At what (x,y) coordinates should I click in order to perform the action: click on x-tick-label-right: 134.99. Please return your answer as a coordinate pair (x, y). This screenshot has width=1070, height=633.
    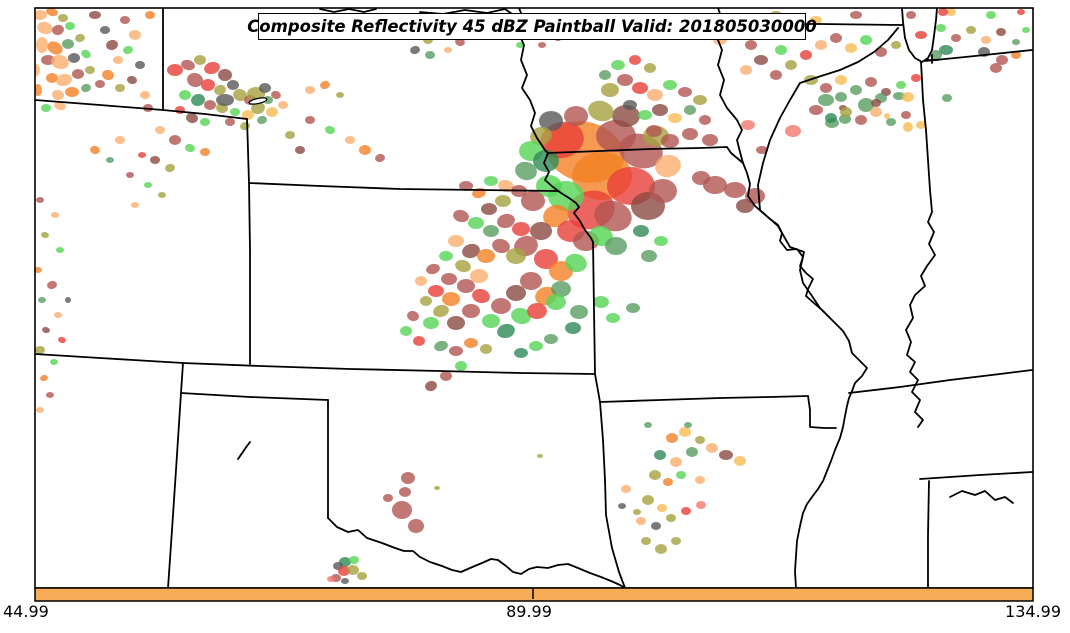
    Looking at the image, I should click on (1033, 611).